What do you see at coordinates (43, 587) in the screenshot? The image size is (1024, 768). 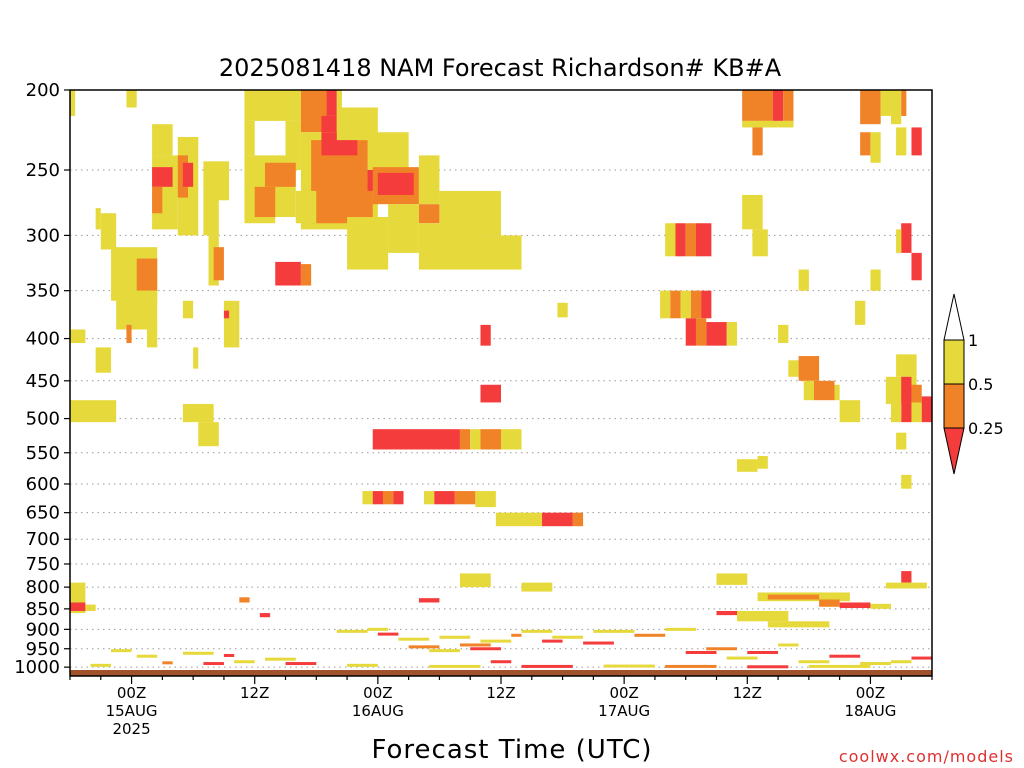 I see `y-tick-label: 800` at bounding box center [43, 587].